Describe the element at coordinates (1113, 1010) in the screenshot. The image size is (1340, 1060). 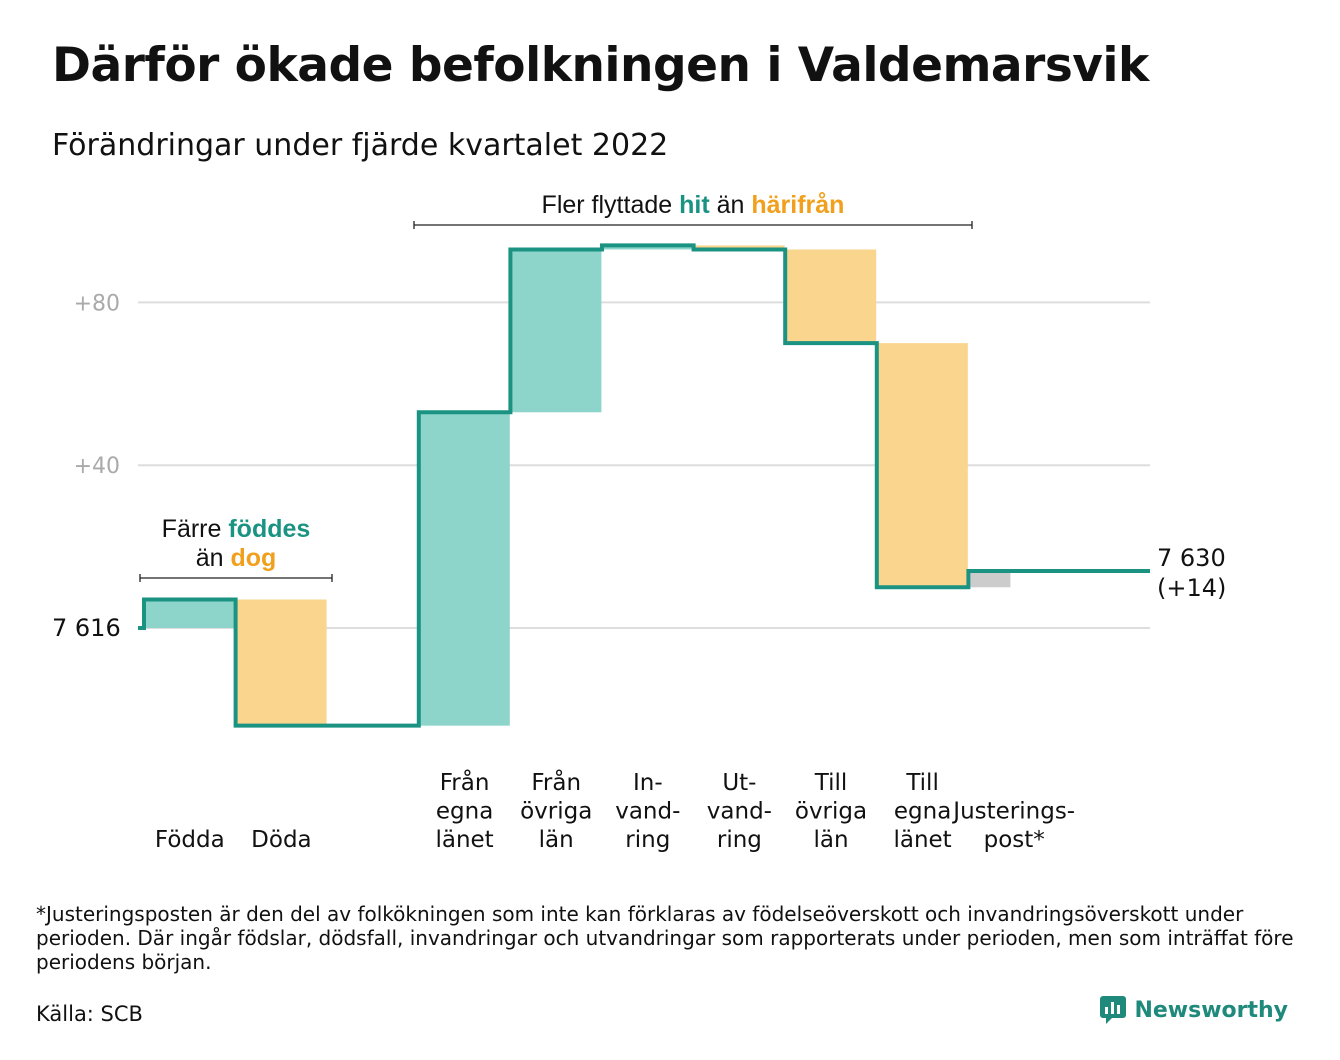
I see `newsworthy-logo-icon` at that location.